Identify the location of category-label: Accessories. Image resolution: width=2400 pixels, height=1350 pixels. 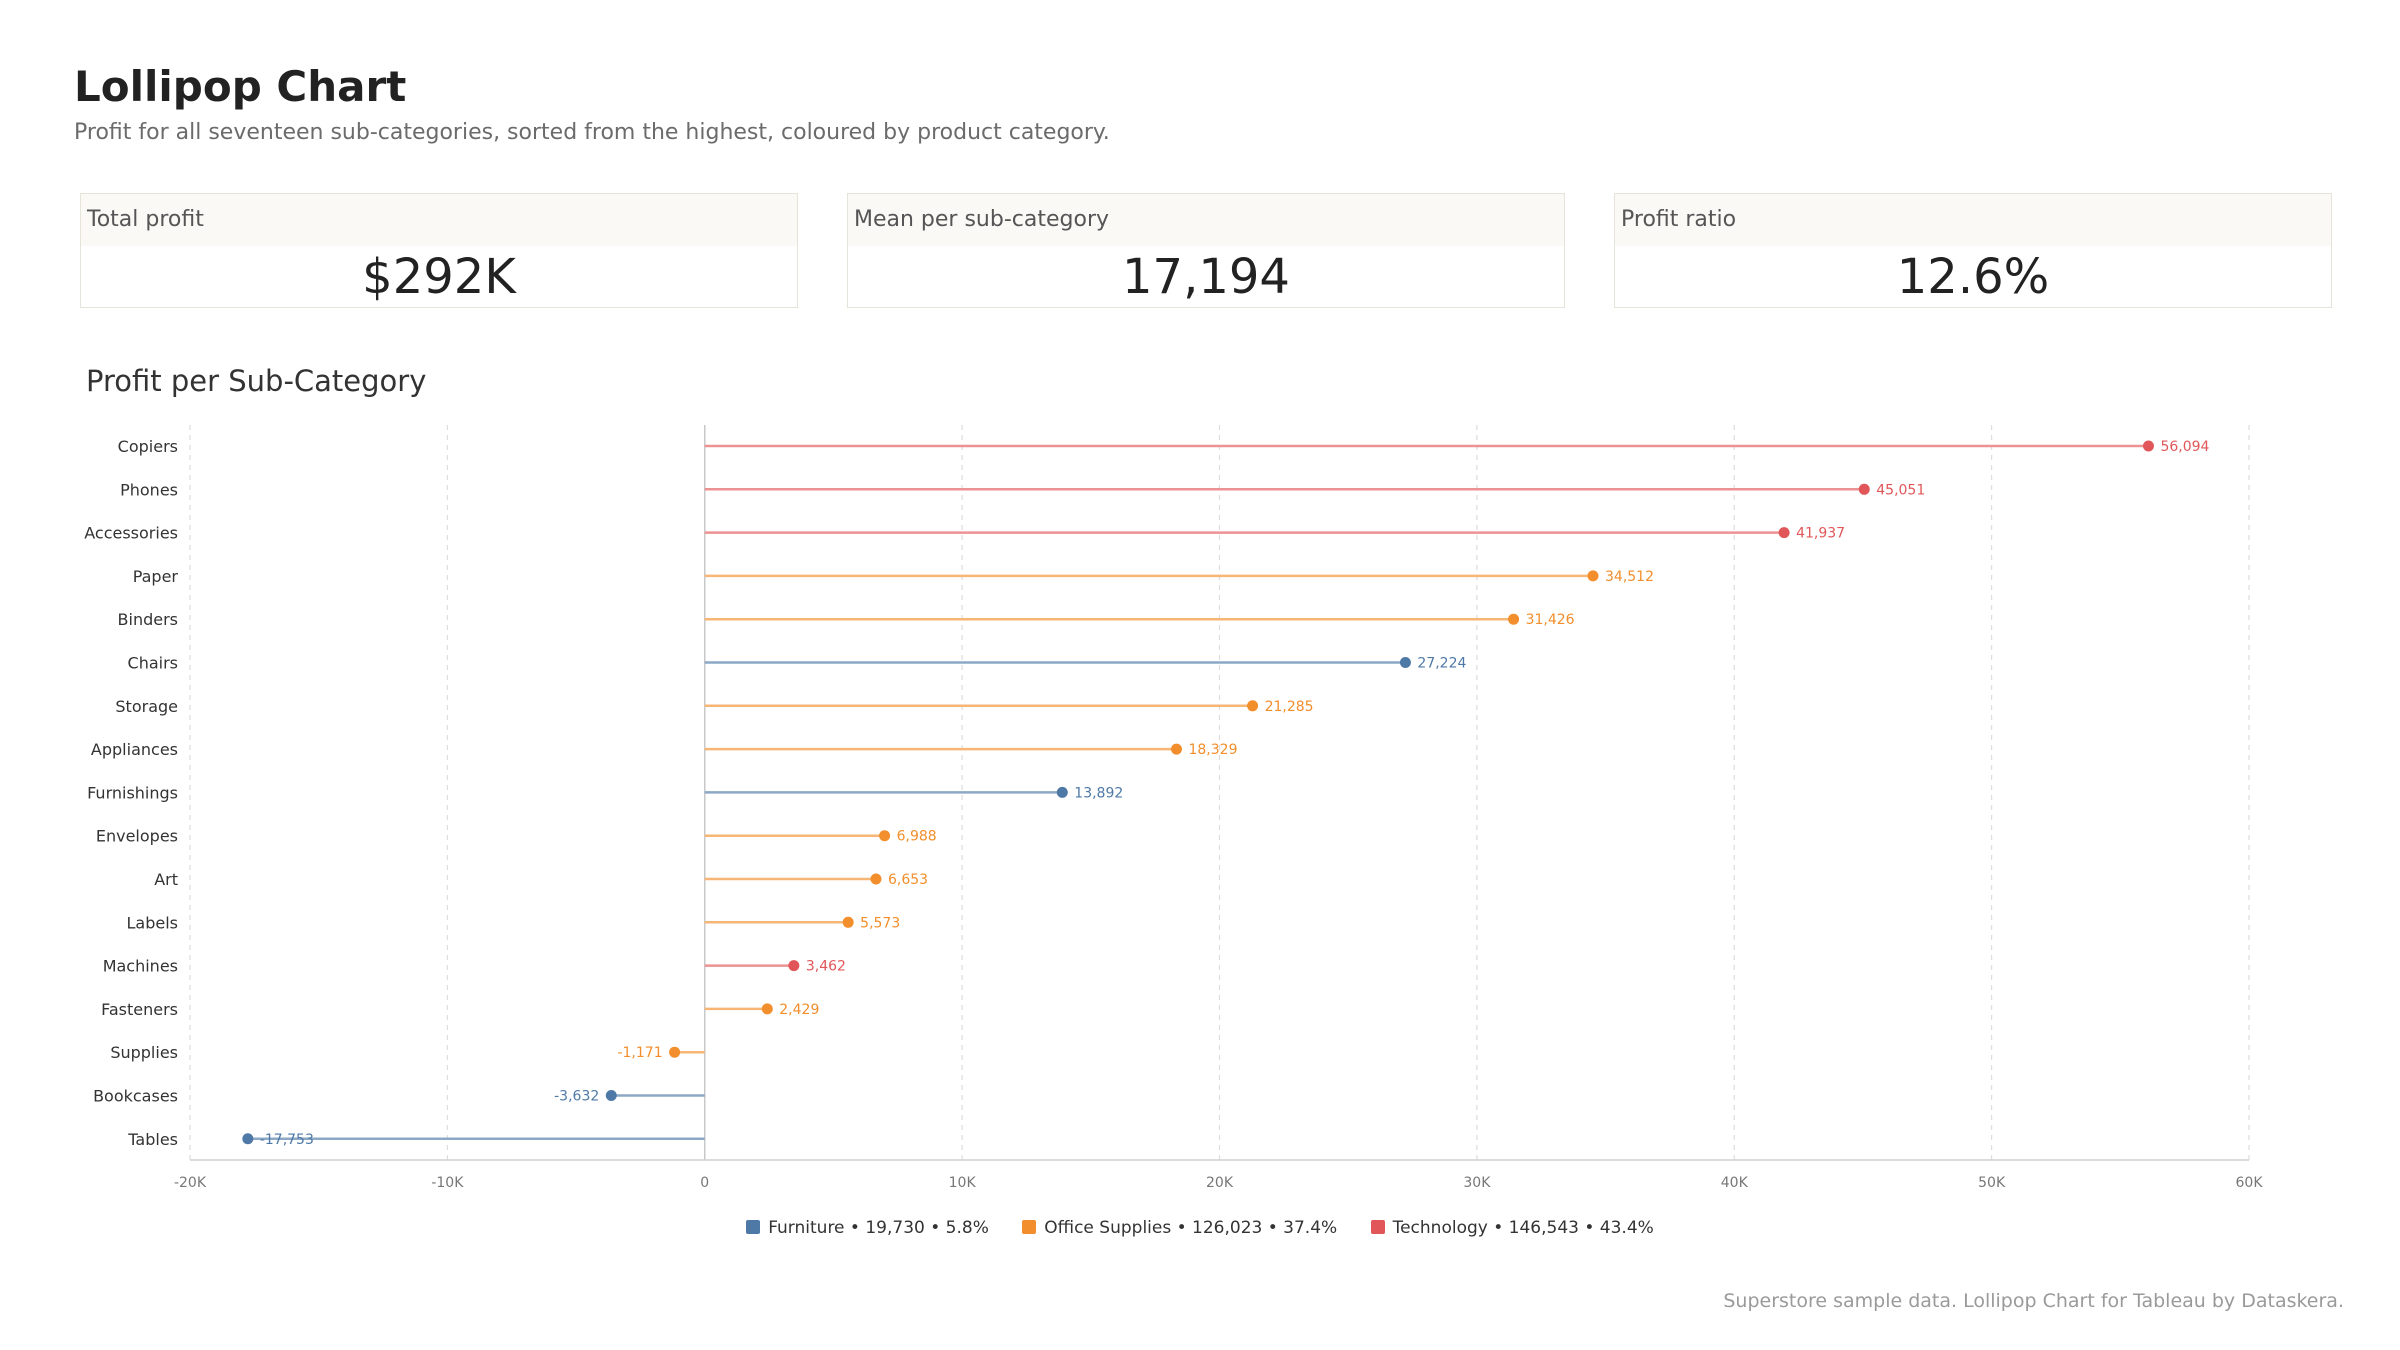
(131, 533).